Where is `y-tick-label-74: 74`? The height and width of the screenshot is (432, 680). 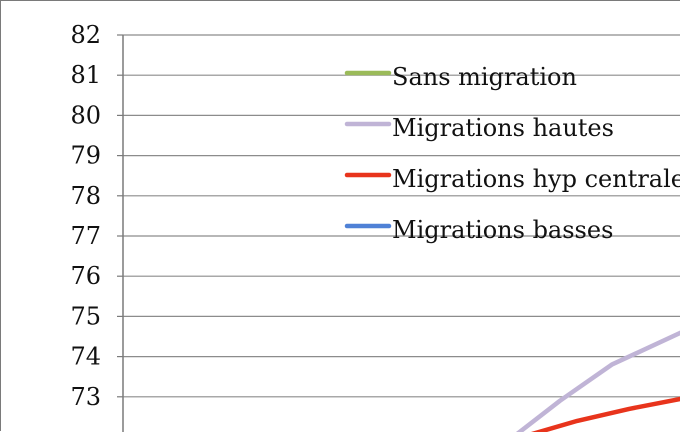 y-tick-label-74: 74 is located at coordinates (85, 357).